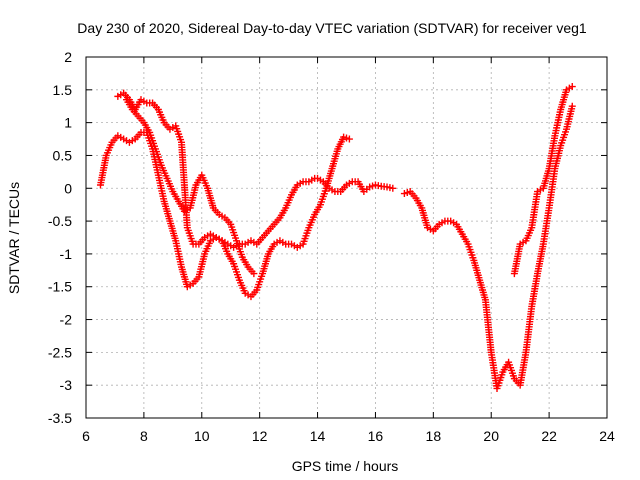 The image size is (640, 480). What do you see at coordinates (14, 238) in the screenshot?
I see `y-axis-title: SDTVAR / TECUs` at bounding box center [14, 238].